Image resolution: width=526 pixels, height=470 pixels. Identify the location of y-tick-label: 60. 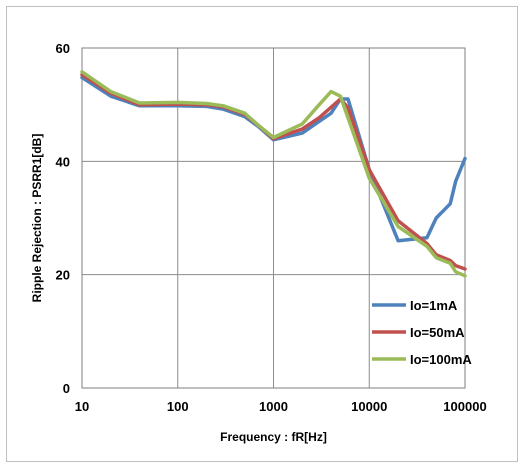
(63, 48).